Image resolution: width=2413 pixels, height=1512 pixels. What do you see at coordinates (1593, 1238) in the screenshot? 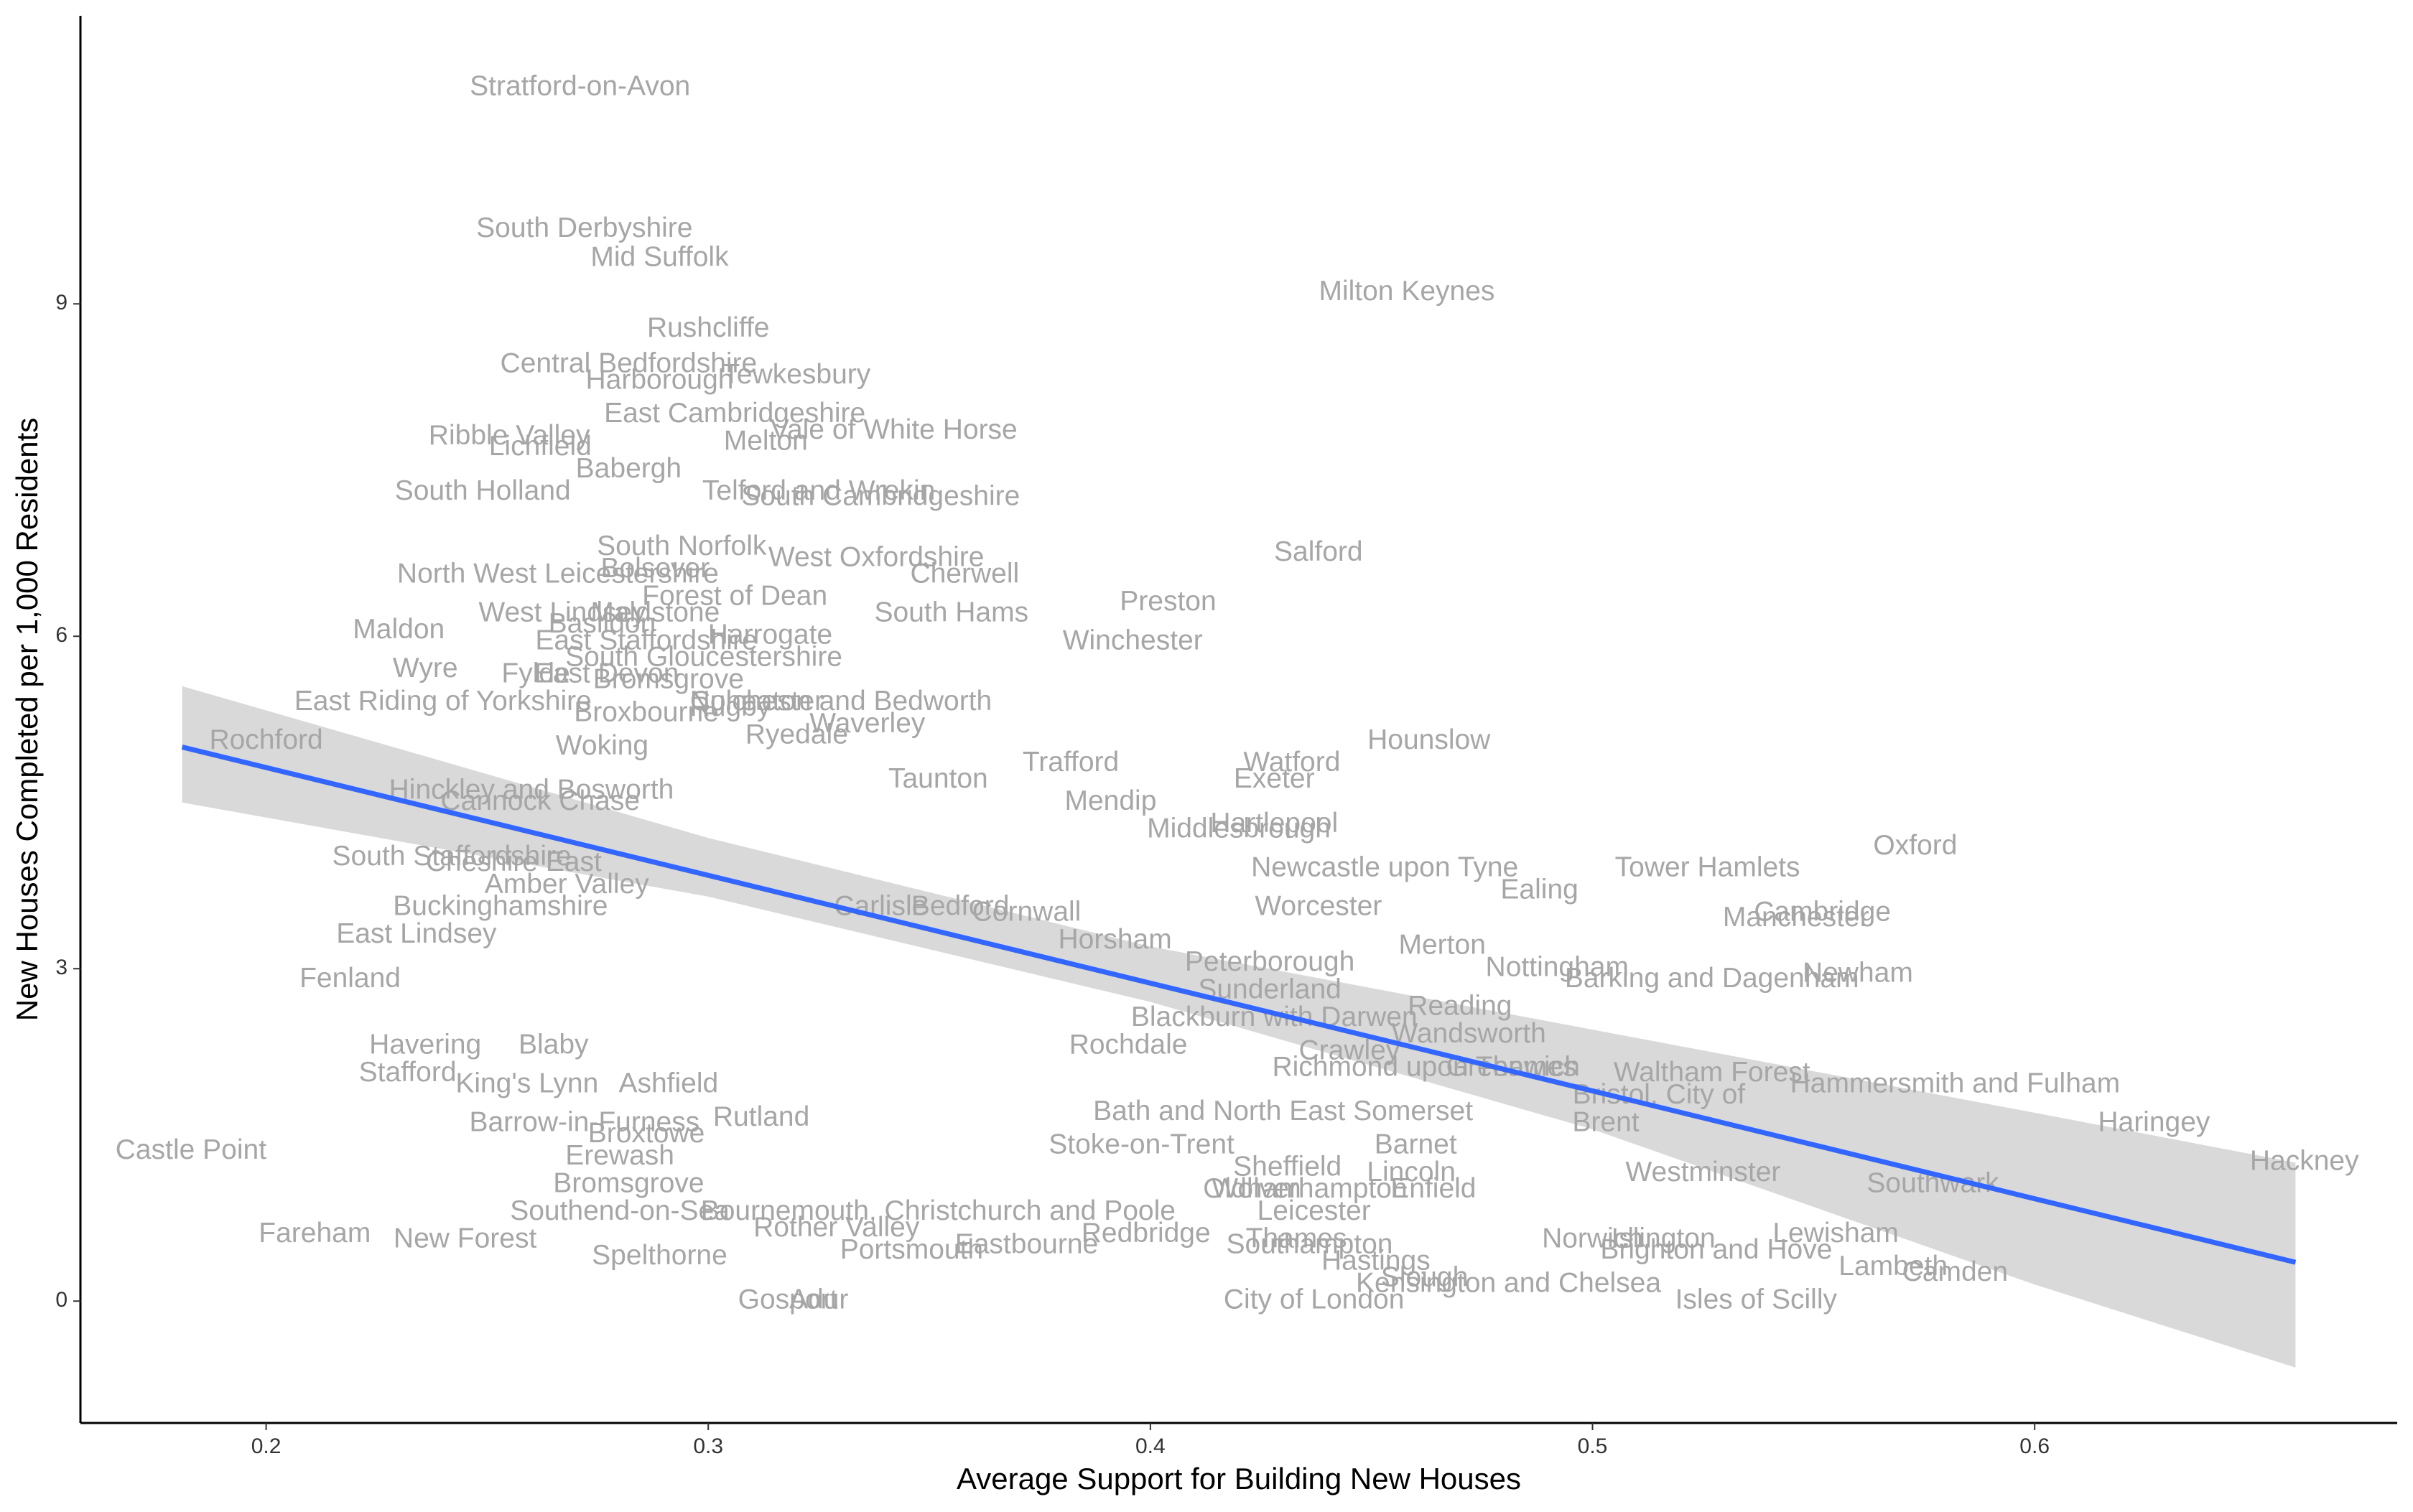
I see `point-label: Norwich` at bounding box center [1593, 1238].